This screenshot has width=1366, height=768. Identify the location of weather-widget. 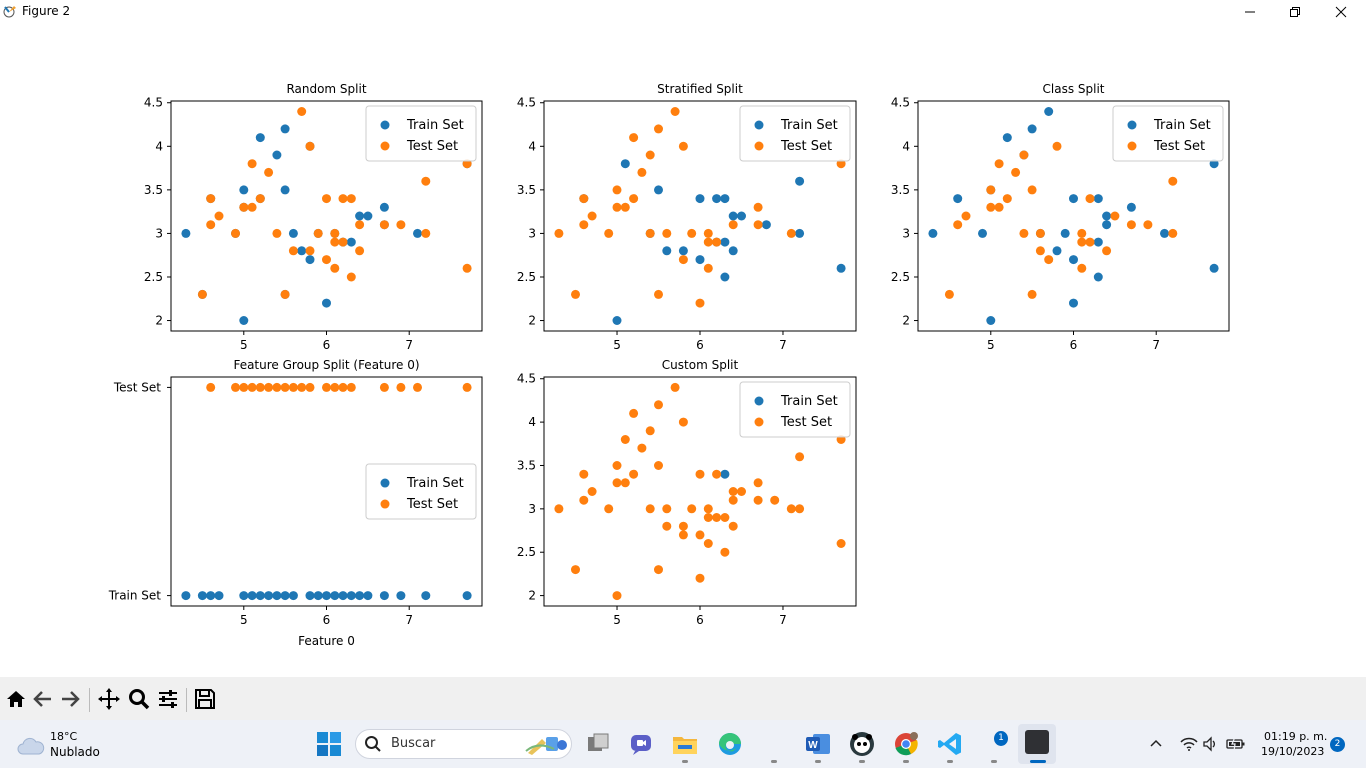
(72, 746).